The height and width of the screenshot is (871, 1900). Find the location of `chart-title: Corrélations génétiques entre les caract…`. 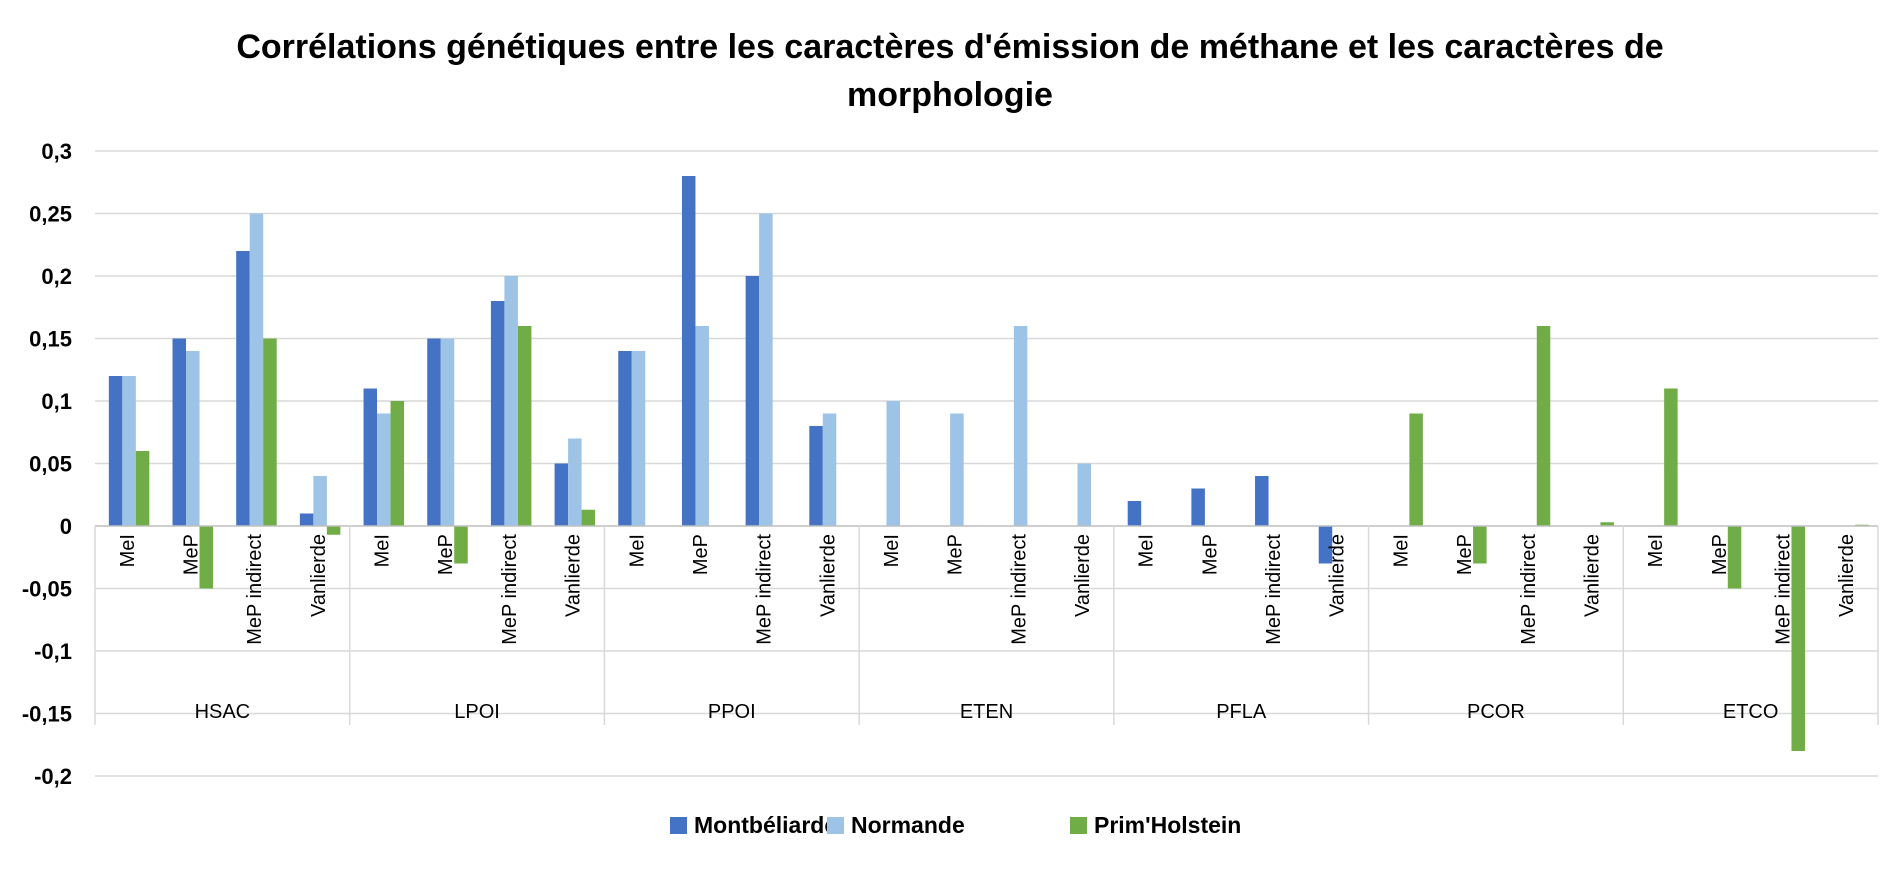

chart-title: Corrélations génétiques entre les caract… is located at coordinates (949, 71).